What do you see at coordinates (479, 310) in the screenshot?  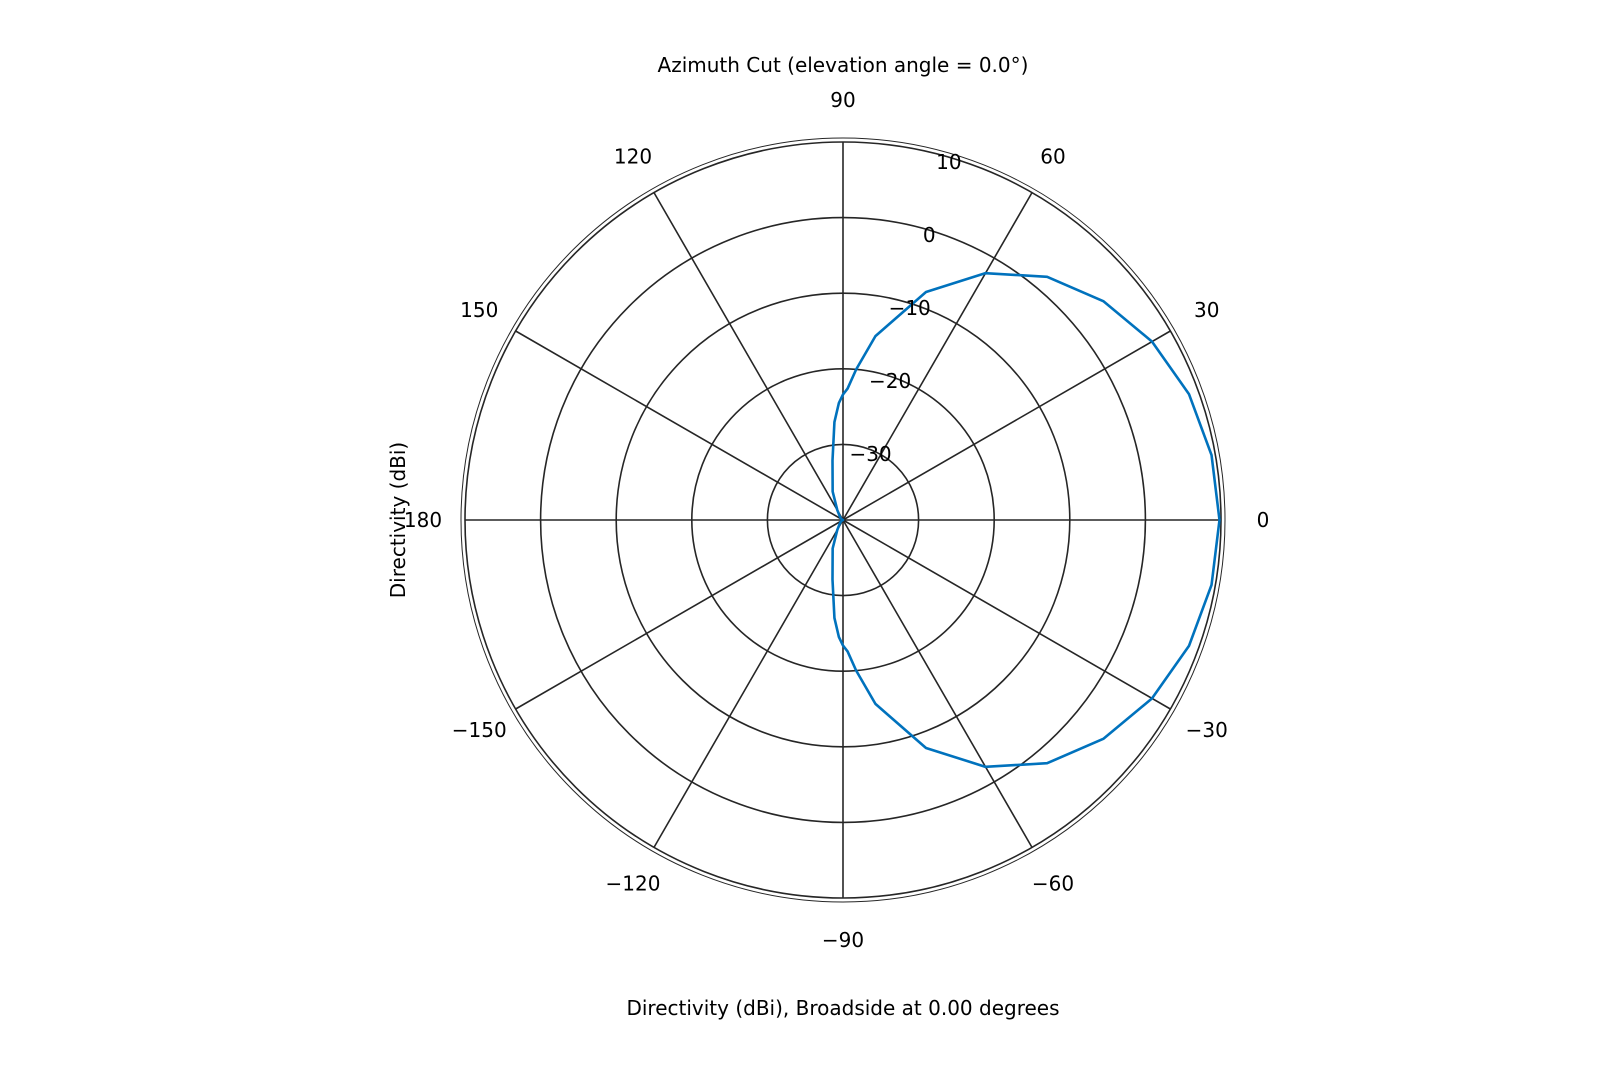 I see `angle-tick-label: 150` at bounding box center [479, 310].